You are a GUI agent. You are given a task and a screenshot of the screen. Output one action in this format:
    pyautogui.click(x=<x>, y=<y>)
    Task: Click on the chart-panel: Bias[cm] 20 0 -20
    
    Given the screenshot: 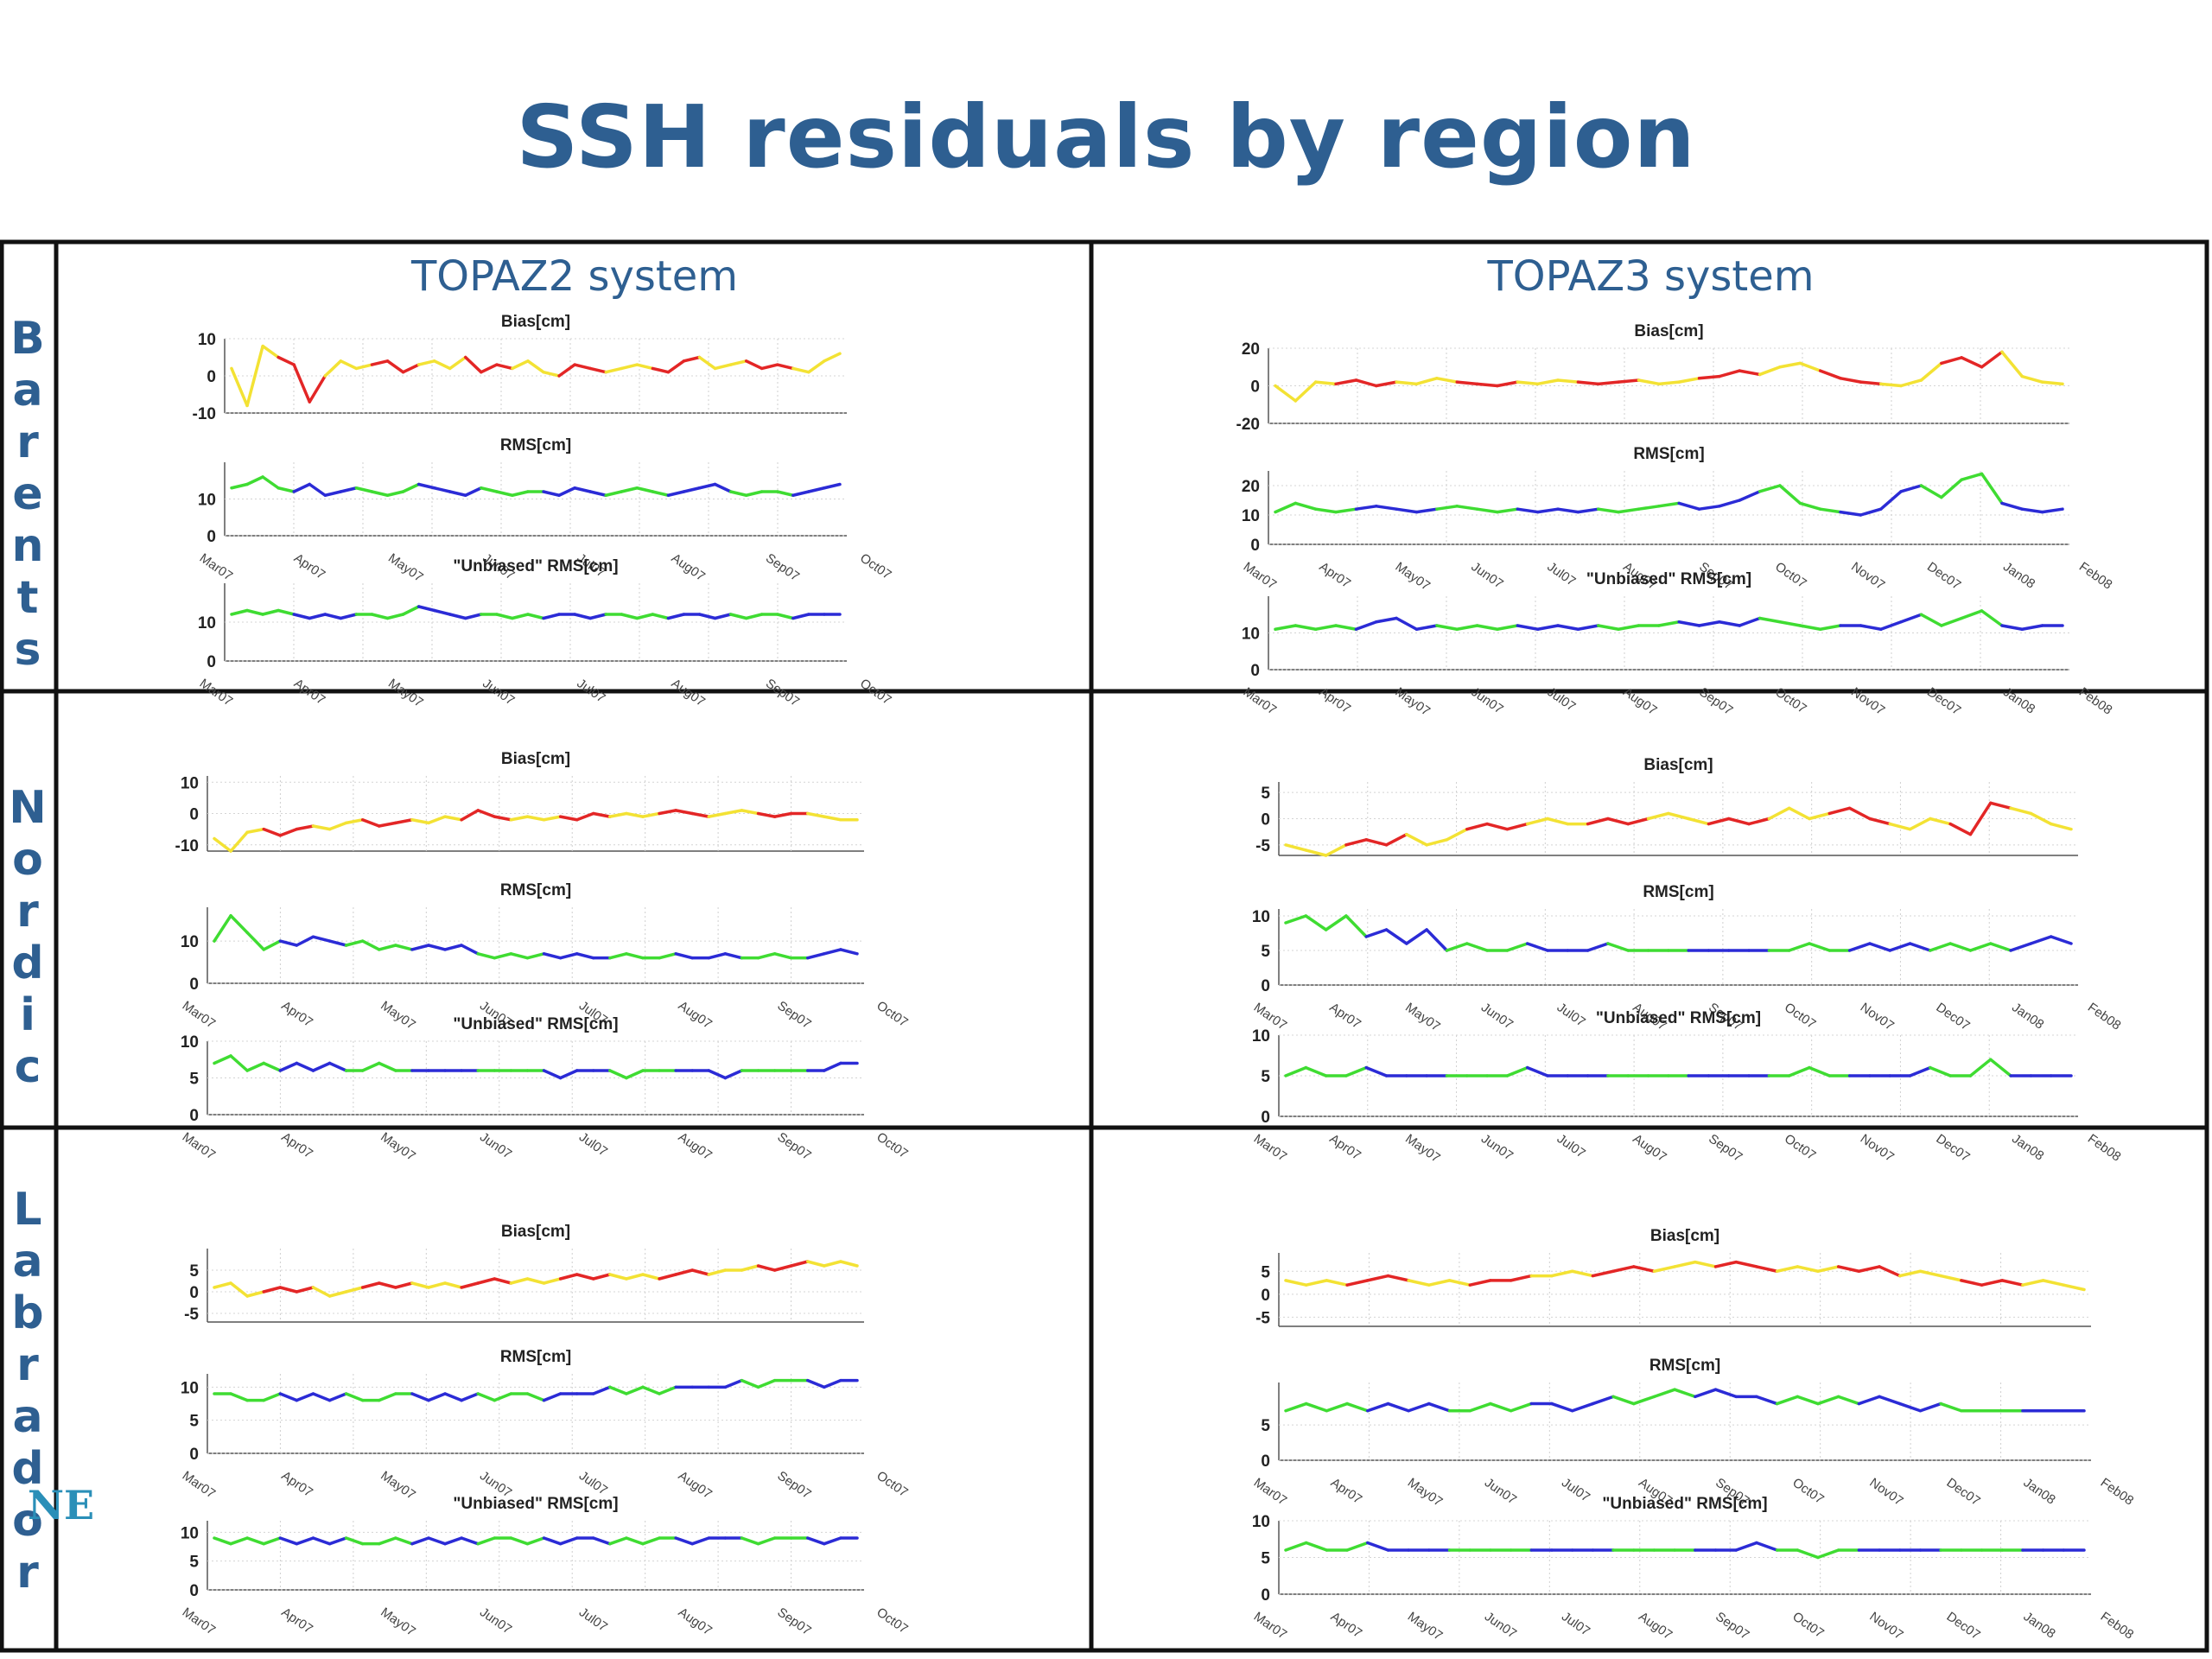 What is the action you would take?
    pyautogui.click(x=1652, y=378)
    